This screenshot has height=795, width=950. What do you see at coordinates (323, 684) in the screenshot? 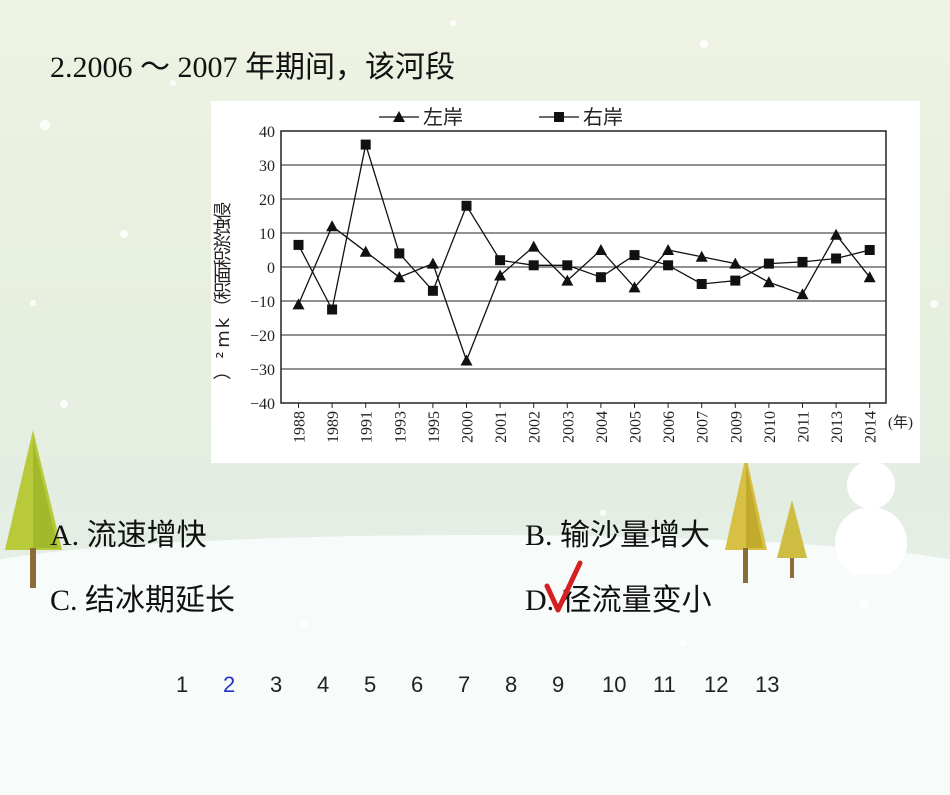
I see `page-link-4: 4` at bounding box center [323, 684].